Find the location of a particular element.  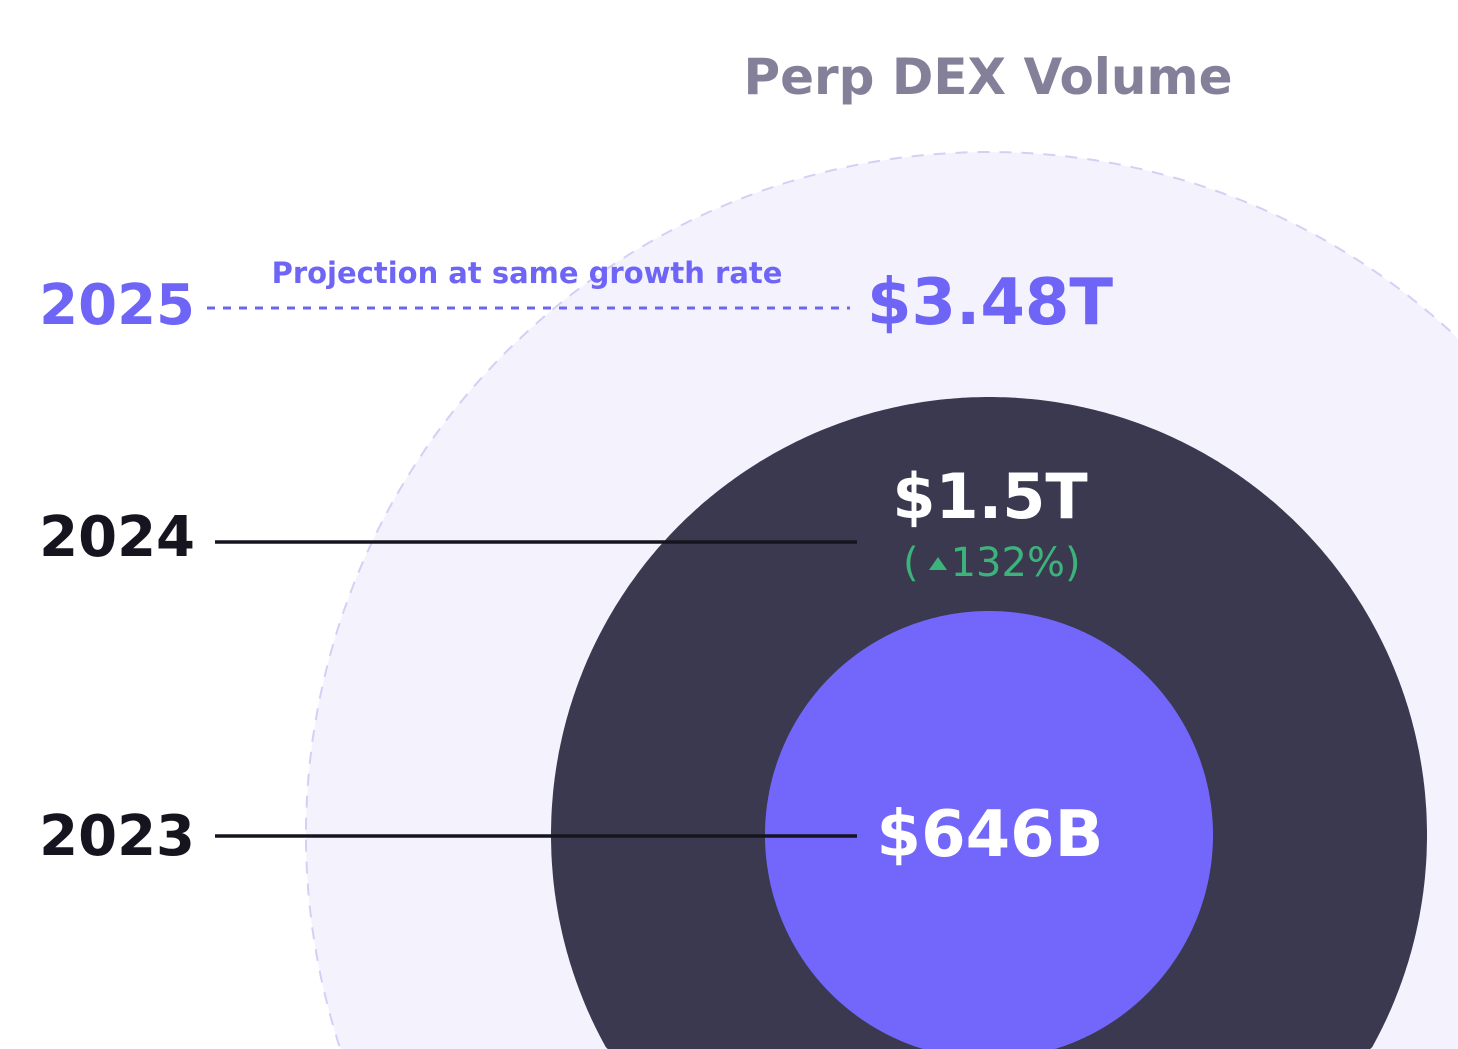

value-label-2025: $3.48T is located at coordinates (990, 303).